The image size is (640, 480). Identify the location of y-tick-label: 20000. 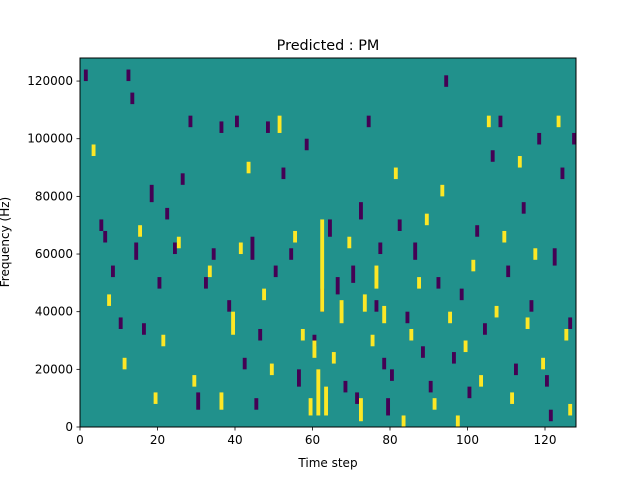
(54, 369).